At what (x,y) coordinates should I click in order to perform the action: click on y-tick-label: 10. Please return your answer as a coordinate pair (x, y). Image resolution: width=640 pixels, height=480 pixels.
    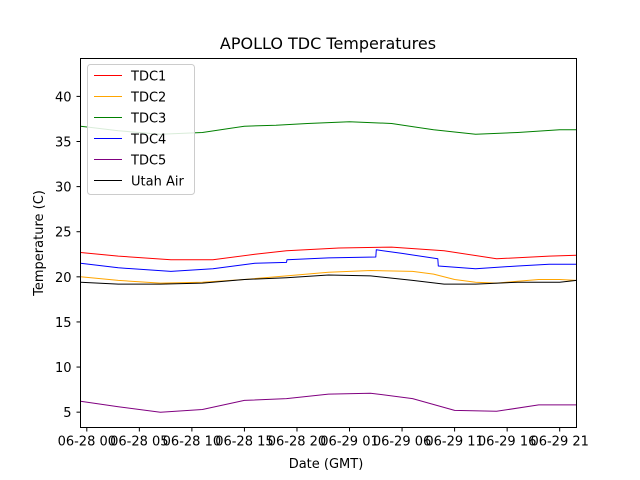
    Looking at the image, I should click on (63, 368).